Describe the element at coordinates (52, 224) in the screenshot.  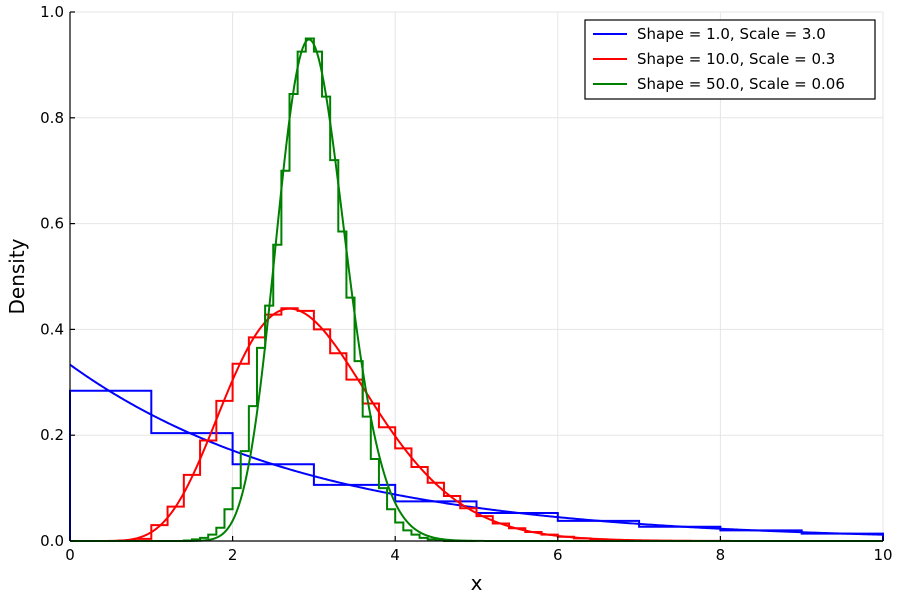
I see `y-tick-label: 0.6` at that location.